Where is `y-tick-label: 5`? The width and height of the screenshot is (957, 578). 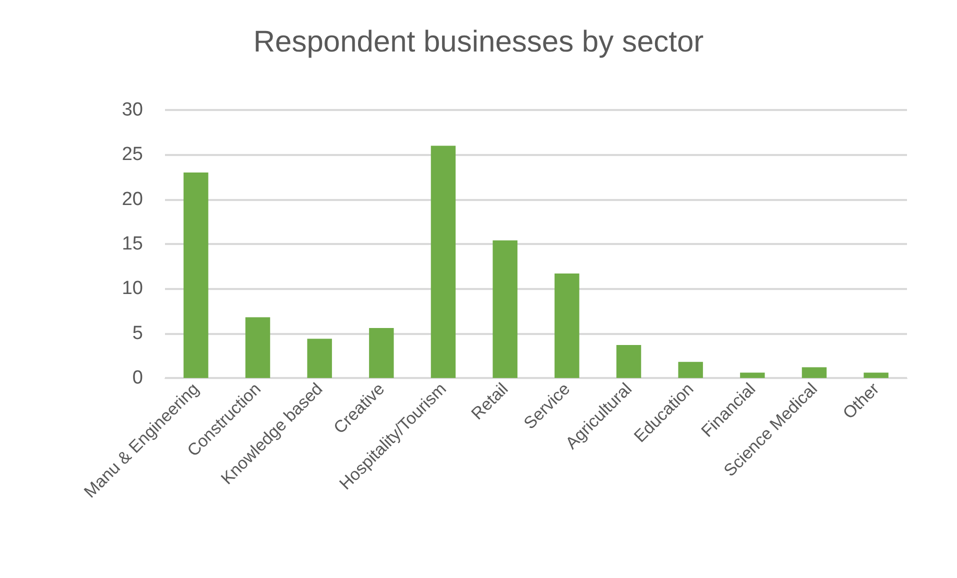
y-tick-label: 5 is located at coordinates (137, 333).